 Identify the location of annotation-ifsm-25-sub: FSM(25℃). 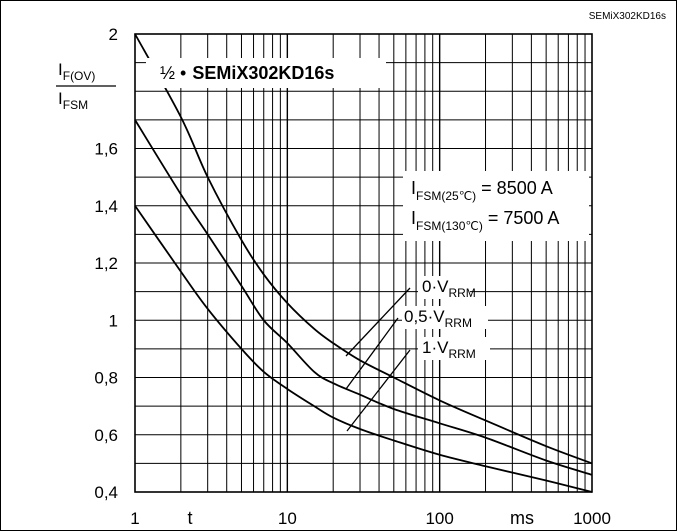
(446, 196).